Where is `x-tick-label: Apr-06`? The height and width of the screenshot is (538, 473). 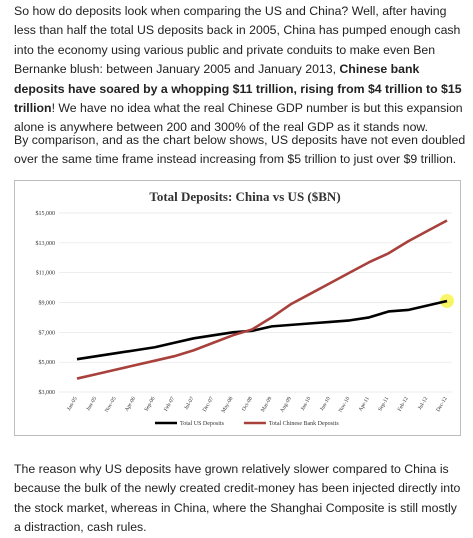 x-tick-label: Apr-06 is located at coordinates (130, 404).